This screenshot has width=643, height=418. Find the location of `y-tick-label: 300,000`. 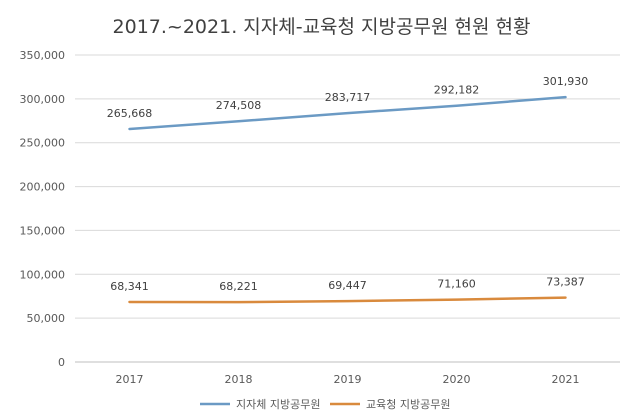

y-tick-label: 300,000 is located at coordinates (43, 99).